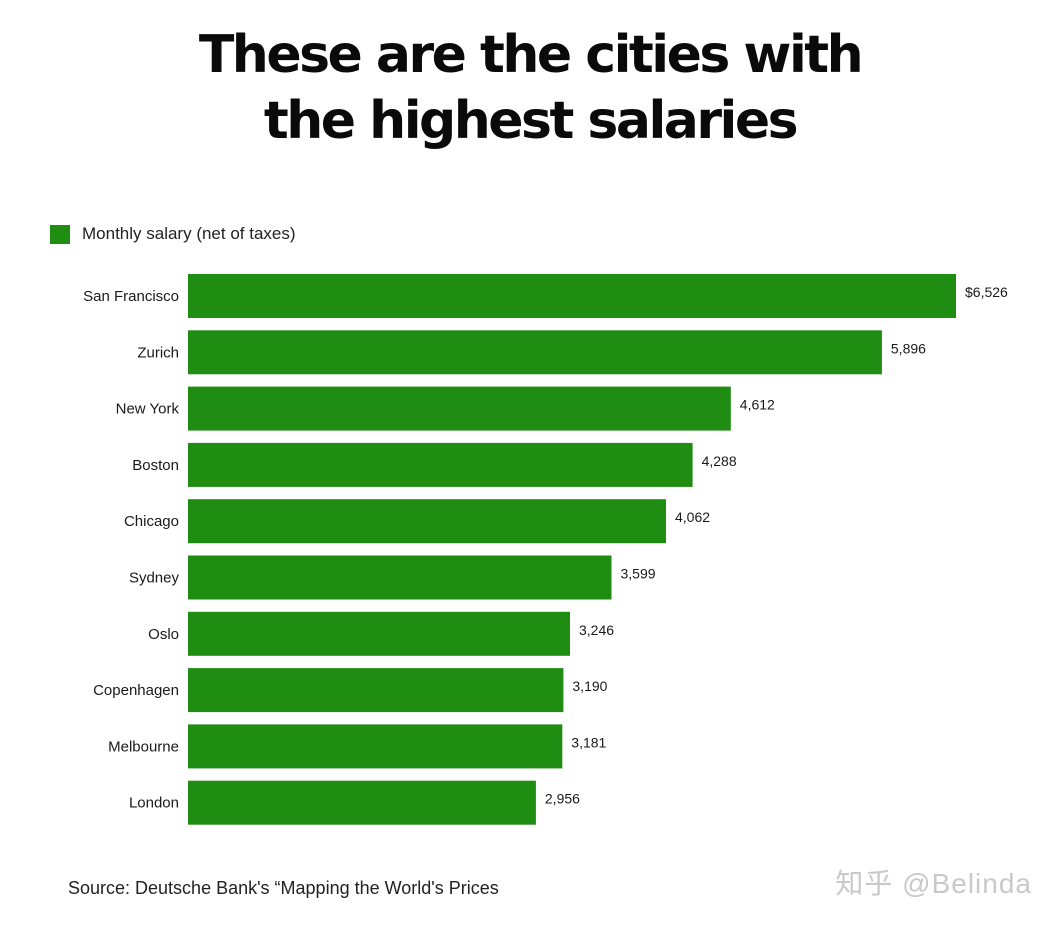  What do you see at coordinates (131, 296) in the screenshot?
I see `category-label: San Francisco` at bounding box center [131, 296].